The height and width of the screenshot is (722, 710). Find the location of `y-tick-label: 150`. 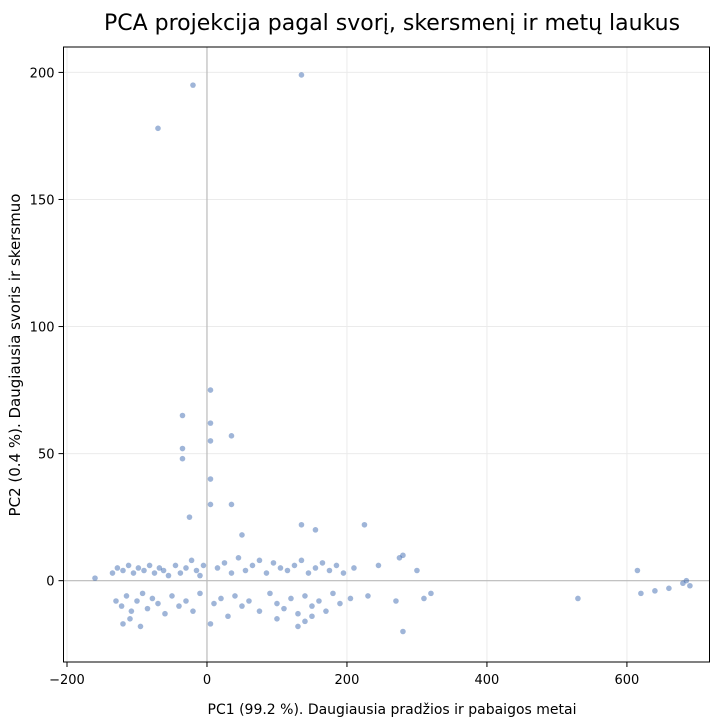

y-tick-label: 150 is located at coordinates (42, 200).